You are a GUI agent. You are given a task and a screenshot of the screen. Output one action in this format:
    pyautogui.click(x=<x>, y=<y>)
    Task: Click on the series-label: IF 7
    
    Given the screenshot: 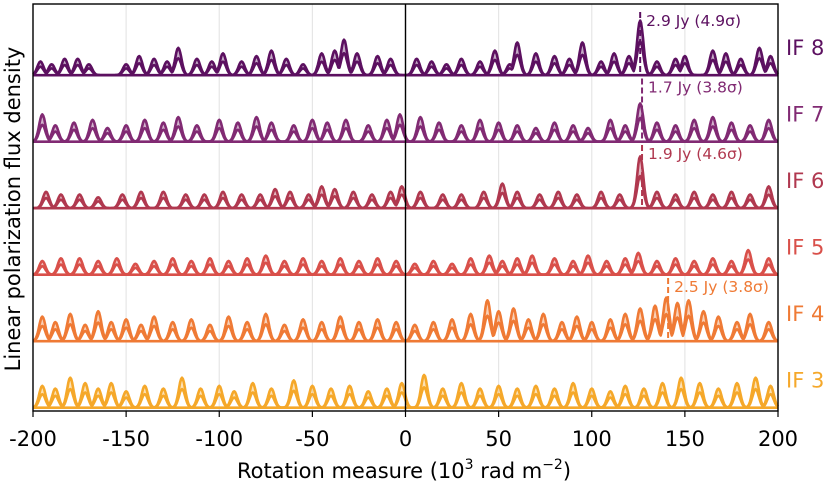 What is the action you would take?
    pyautogui.click(x=805, y=115)
    